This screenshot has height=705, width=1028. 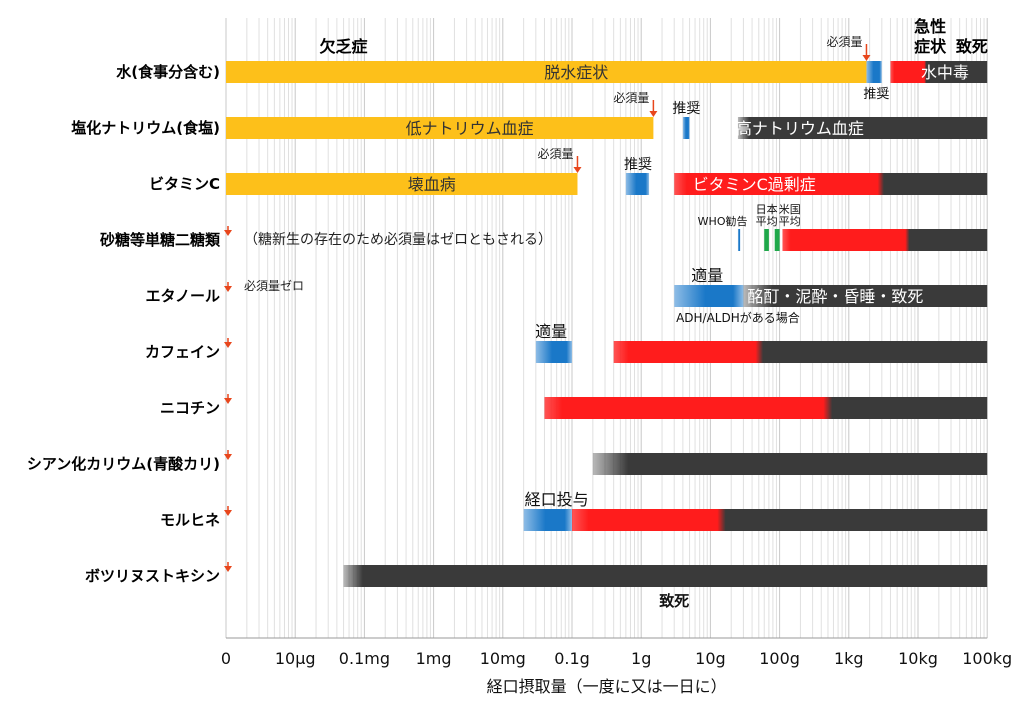 What do you see at coordinates (835, 296) in the screenshot?
I see `segment-label: 酩酊・泥酔・昏睡・致死` at bounding box center [835, 296].